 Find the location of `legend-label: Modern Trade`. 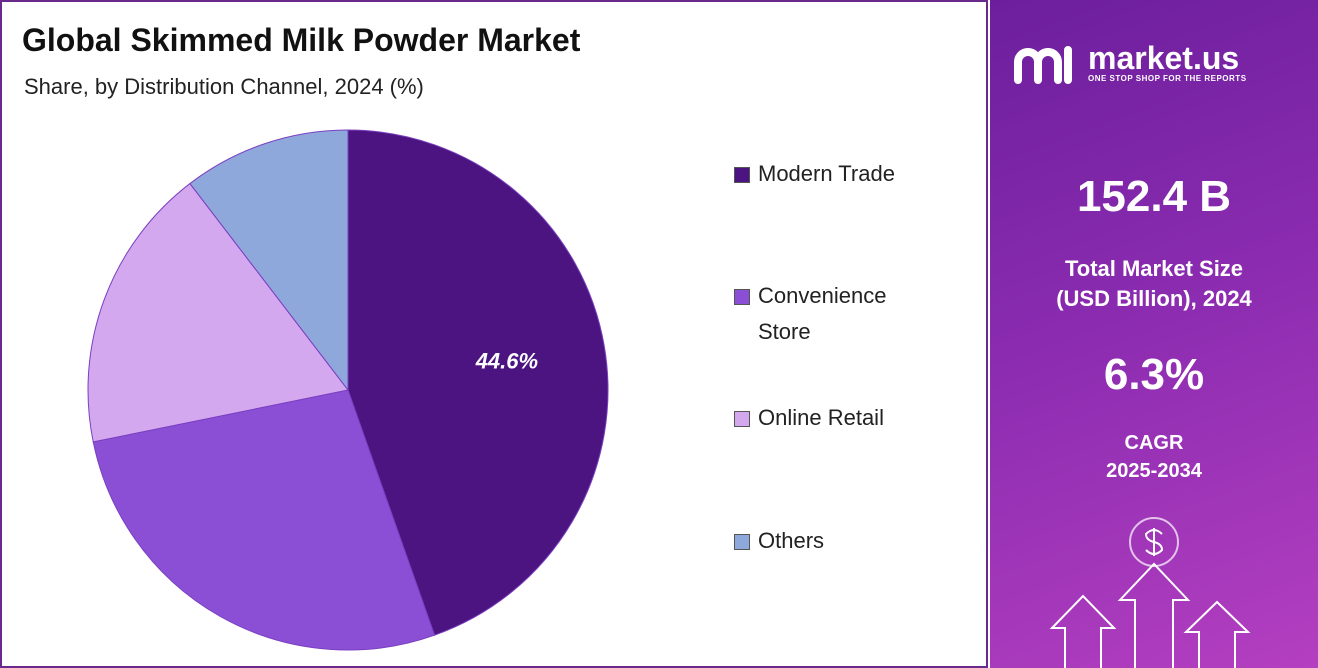

legend-label: Modern Trade is located at coordinates (826, 173).